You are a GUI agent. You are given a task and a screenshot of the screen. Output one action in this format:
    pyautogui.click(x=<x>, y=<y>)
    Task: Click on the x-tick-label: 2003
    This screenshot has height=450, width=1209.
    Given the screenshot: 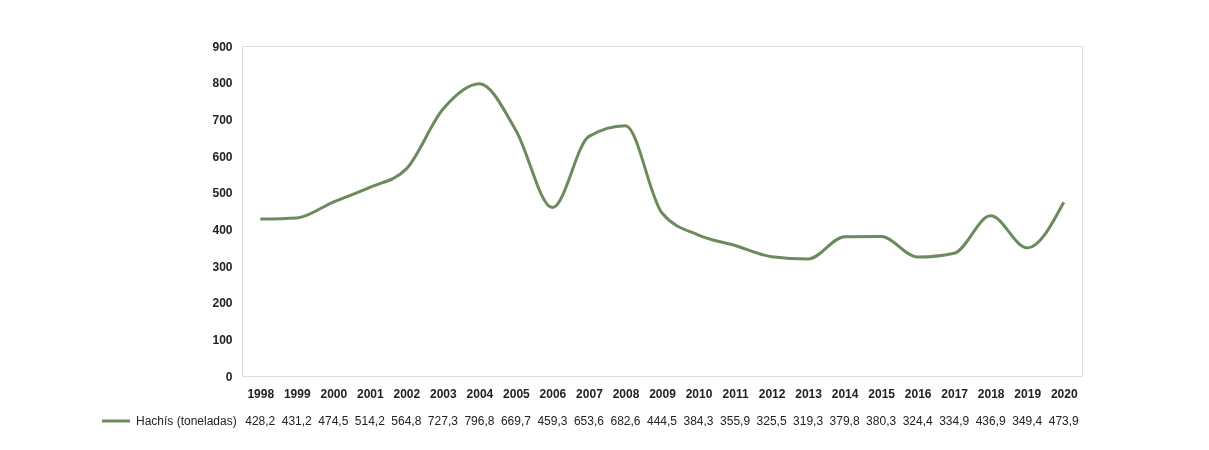 What is the action you would take?
    pyautogui.click(x=444, y=393)
    